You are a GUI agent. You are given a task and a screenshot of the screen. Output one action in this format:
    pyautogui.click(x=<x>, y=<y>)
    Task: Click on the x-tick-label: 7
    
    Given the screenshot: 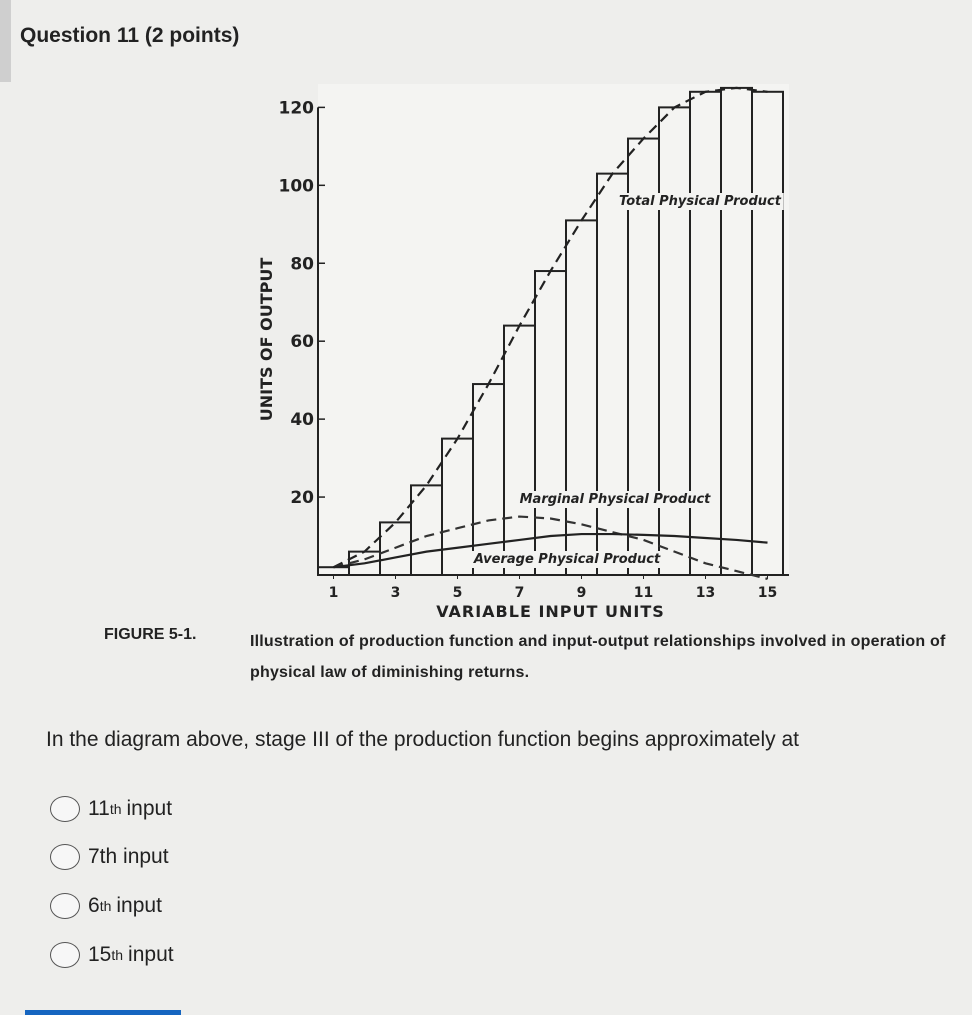 What is the action you would take?
    pyautogui.click(x=520, y=593)
    